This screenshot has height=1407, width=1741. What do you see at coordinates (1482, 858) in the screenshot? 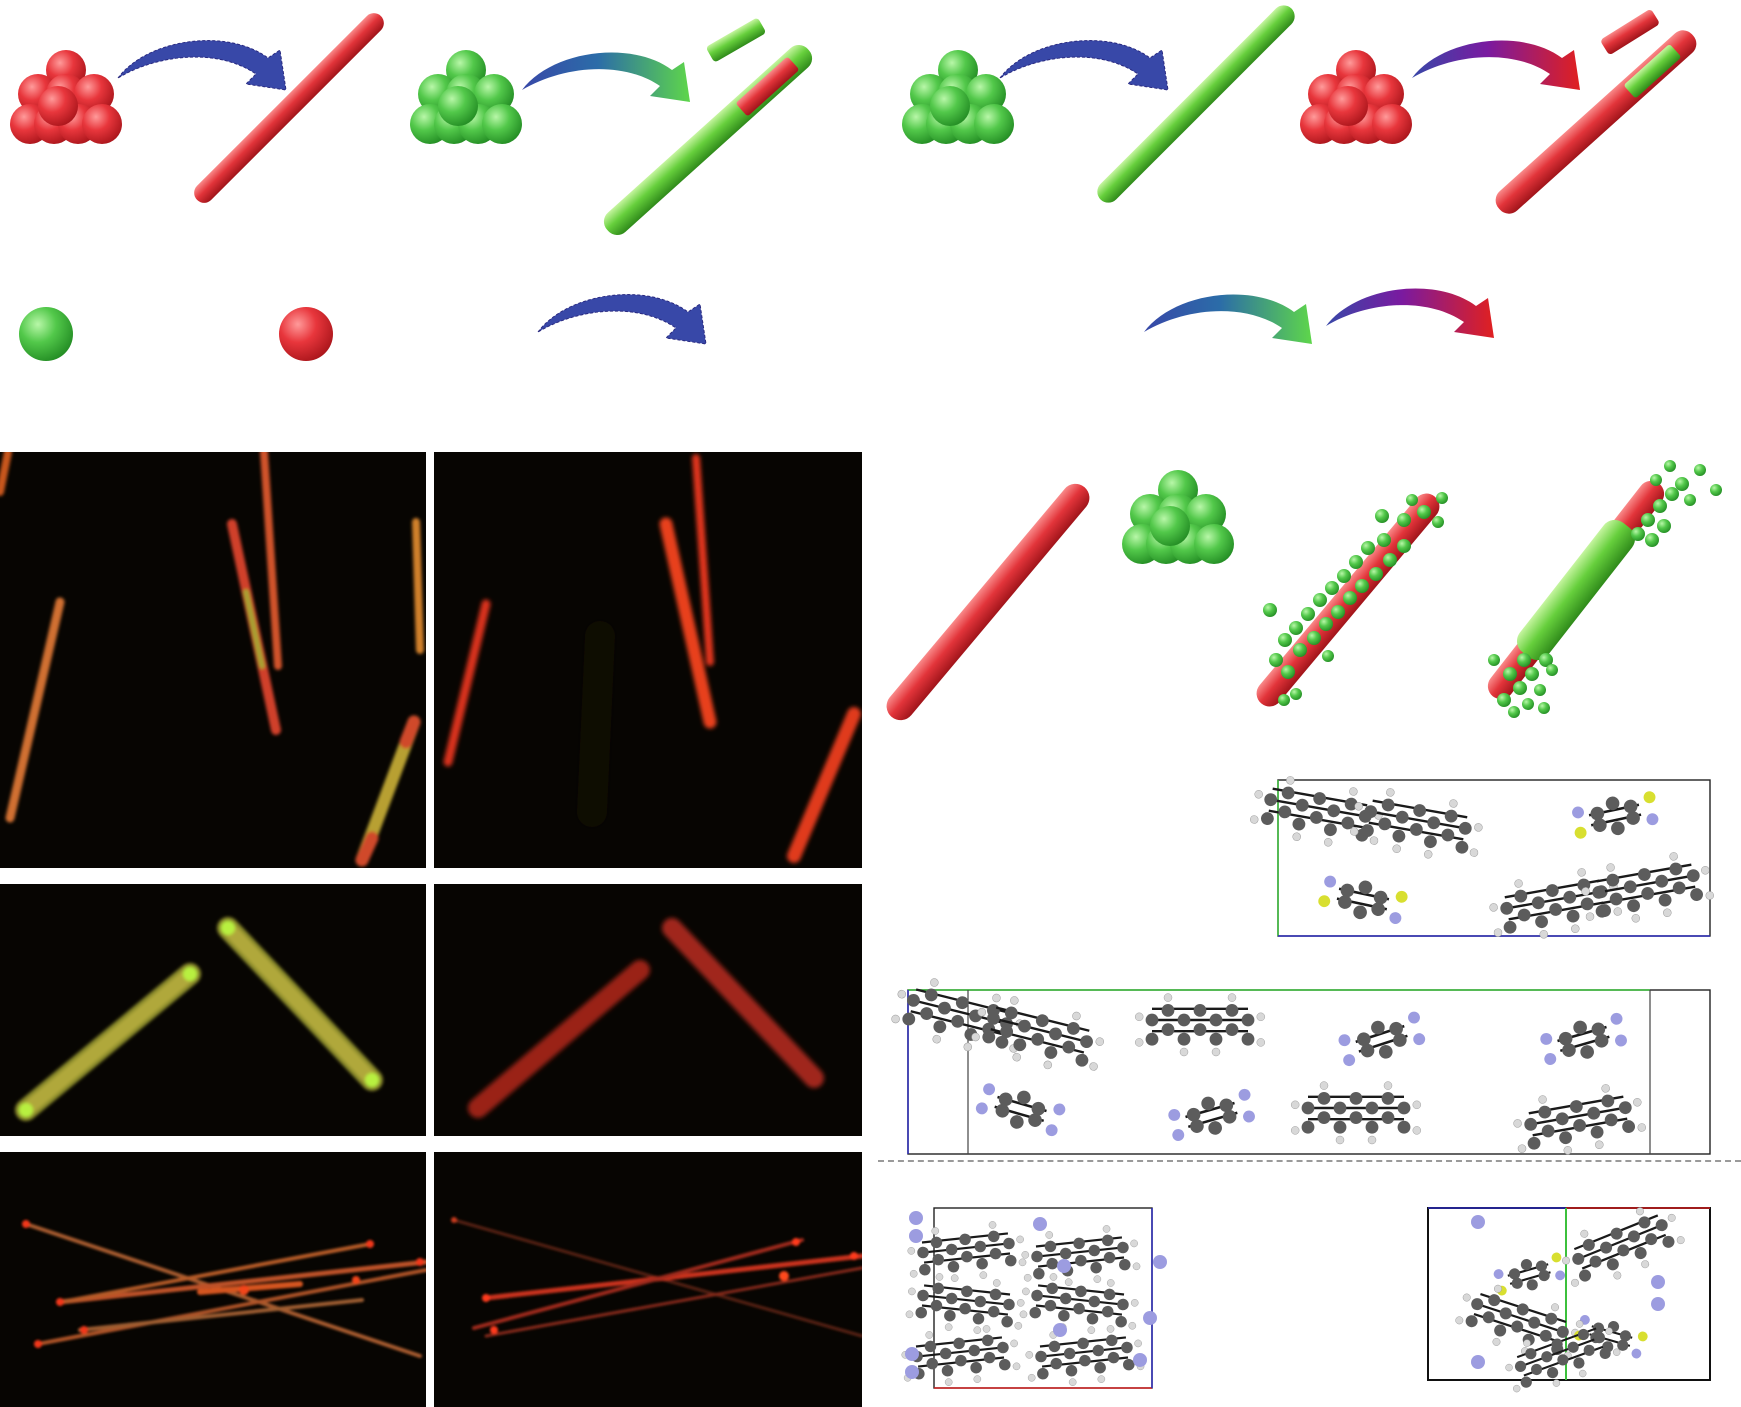
I see `crystal-packing-a` at bounding box center [1482, 858].